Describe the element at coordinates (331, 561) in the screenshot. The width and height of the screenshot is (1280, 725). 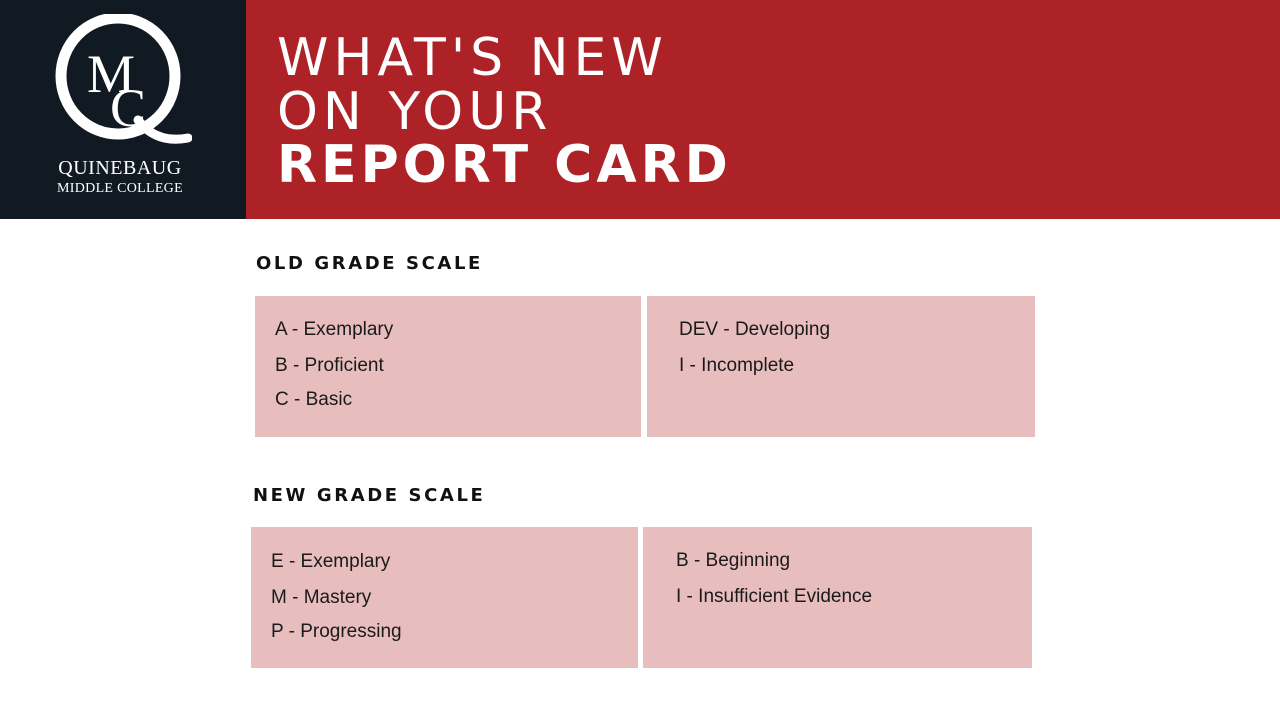
I see `new-grade-e: E - Exemplary` at that location.